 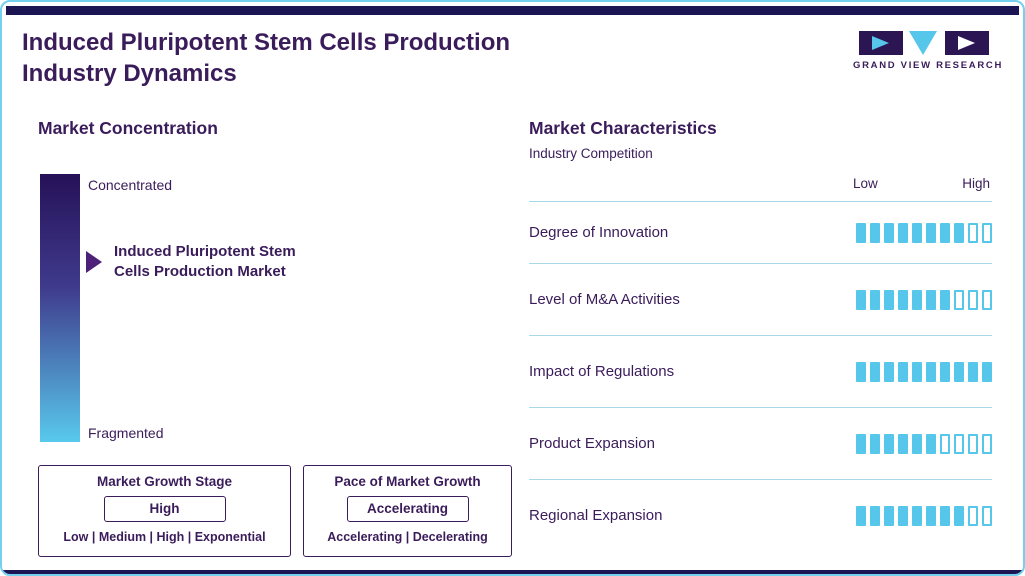 What do you see at coordinates (865, 183) in the screenshot?
I see `scale-low-label: Low` at bounding box center [865, 183].